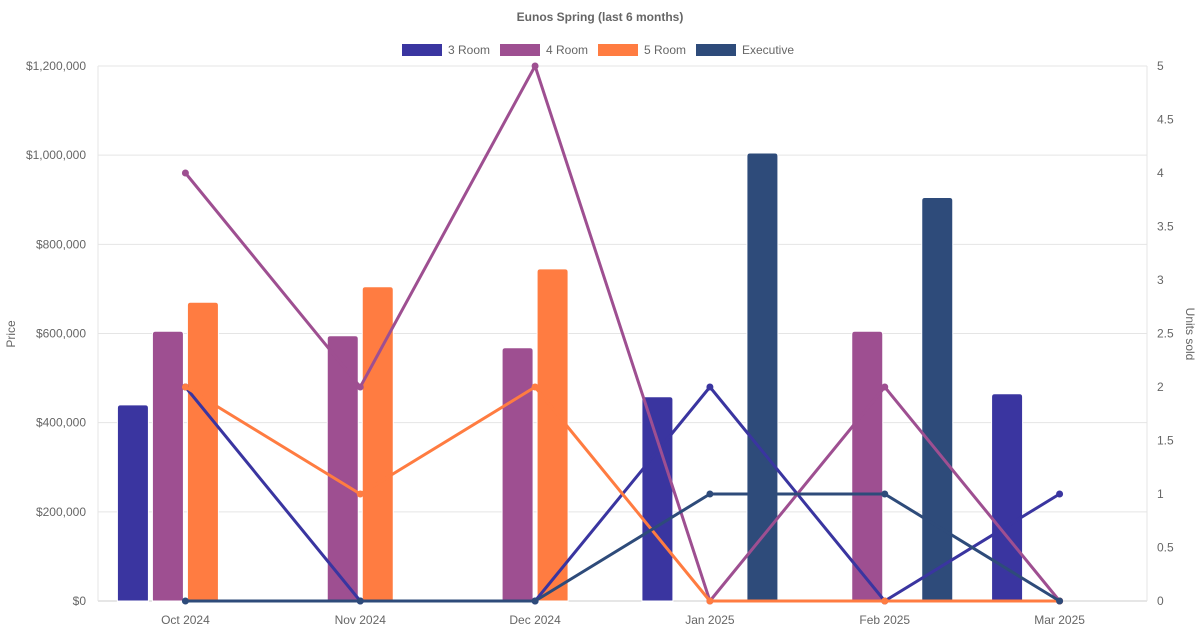 The image size is (1200, 635). What do you see at coordinates (56, 66) in the screenshot?
I see `y-tick-label: $1,200,000` at bounding box center [56, 66].